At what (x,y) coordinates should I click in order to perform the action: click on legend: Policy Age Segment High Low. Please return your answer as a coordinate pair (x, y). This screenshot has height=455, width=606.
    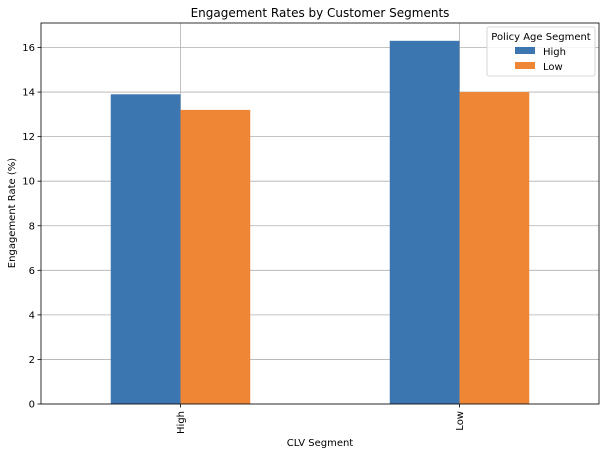
    Looking at the image, I should click on (541, 51).